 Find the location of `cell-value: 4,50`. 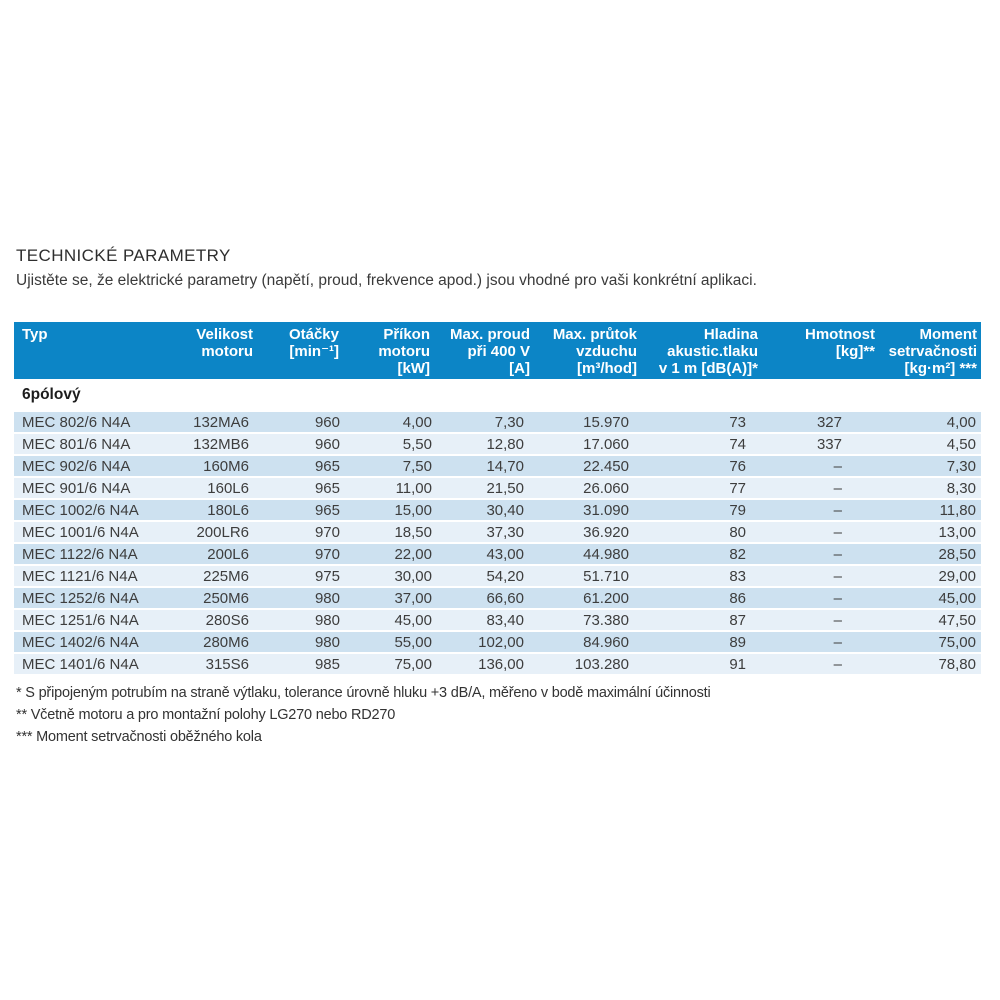

cell-value: 4,50 is located at coordinates (930, 445).